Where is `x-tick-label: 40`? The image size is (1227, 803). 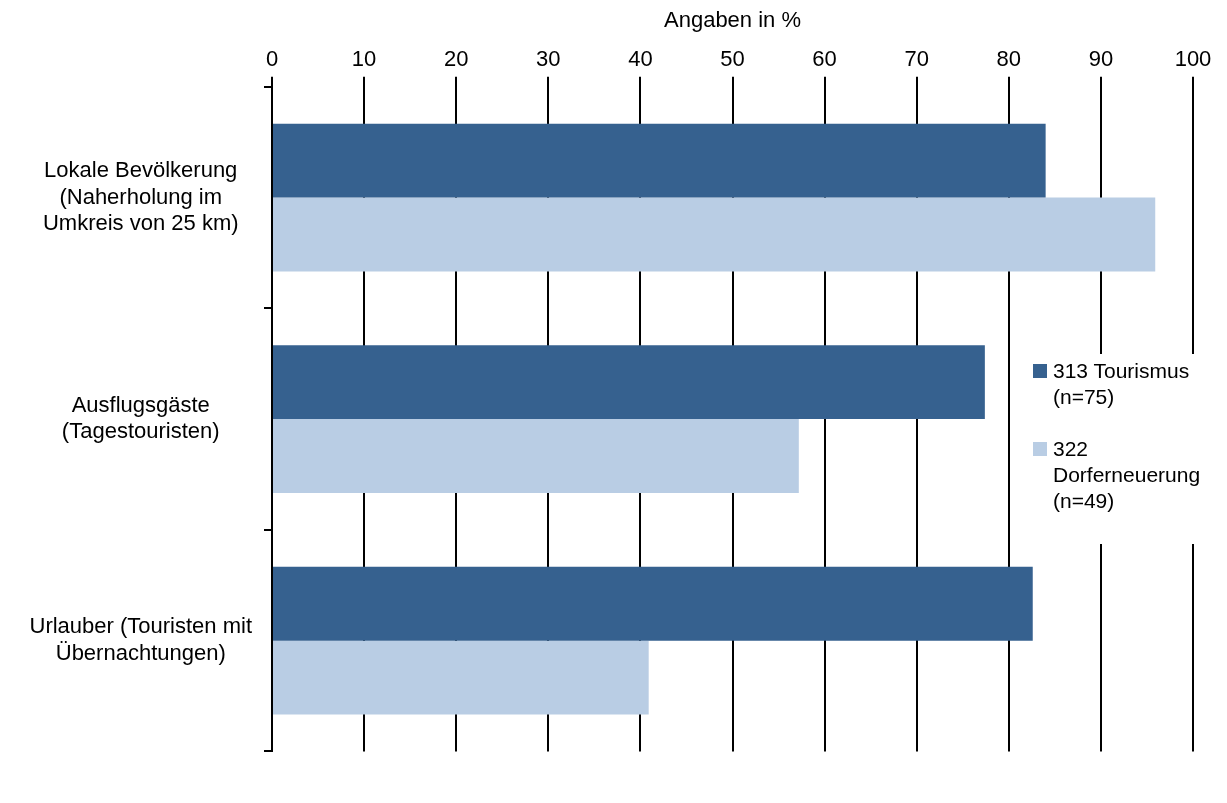
x-tick-label: 40 is located at coordinates (640, 58).